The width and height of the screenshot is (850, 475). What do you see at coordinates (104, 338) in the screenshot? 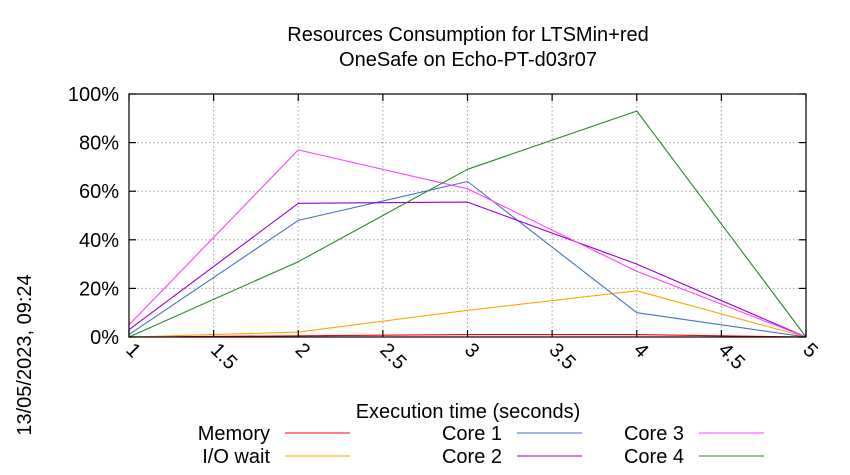
I see `y-tick-label: 0%` at bounding box center [104, 338].